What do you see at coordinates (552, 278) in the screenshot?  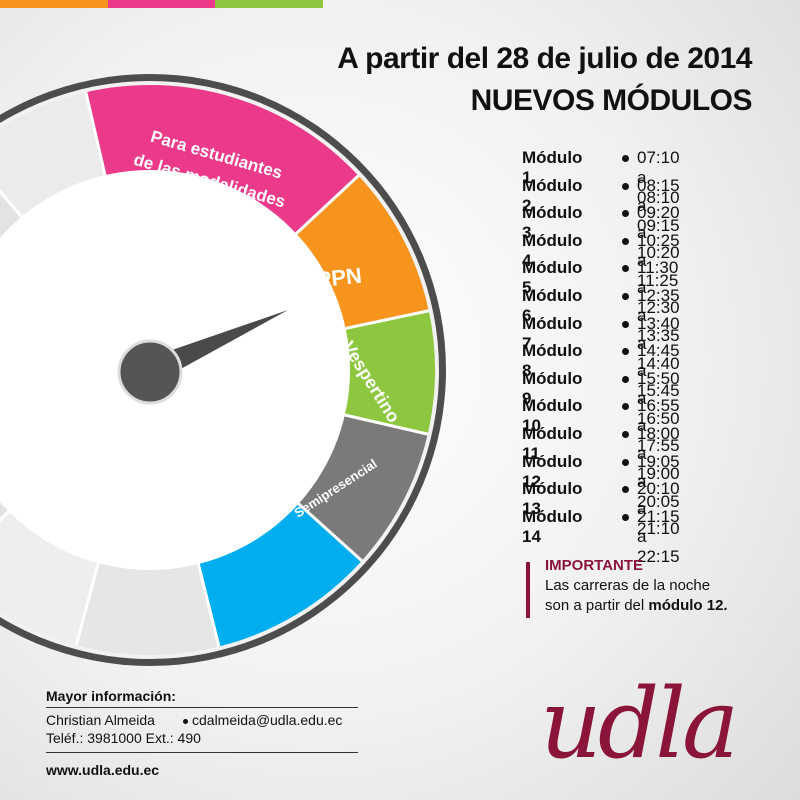 I see `module-name: Módulo 5` at bounding box center [552, 278].